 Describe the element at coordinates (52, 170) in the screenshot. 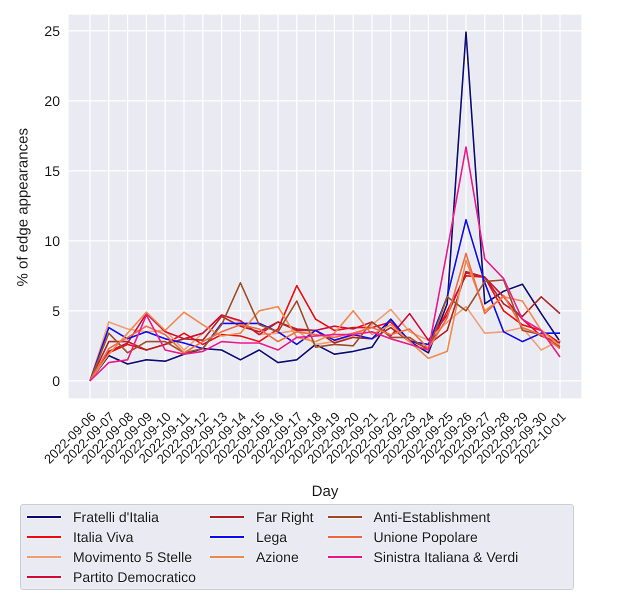

I see `y-tick-label: 15` at that location.